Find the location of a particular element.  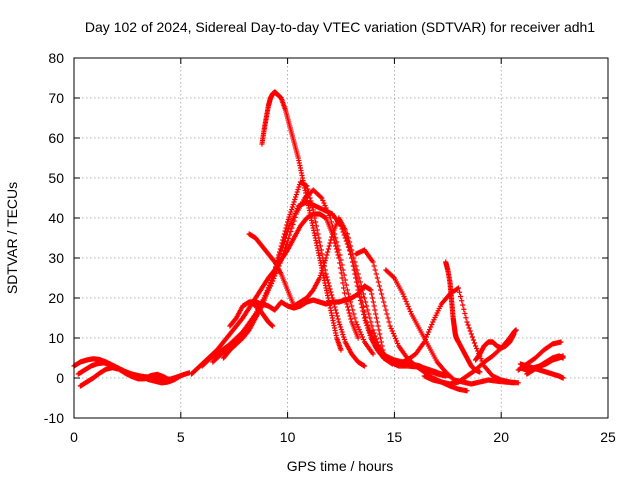

series-arc-j is located at coordinates (262, 314).